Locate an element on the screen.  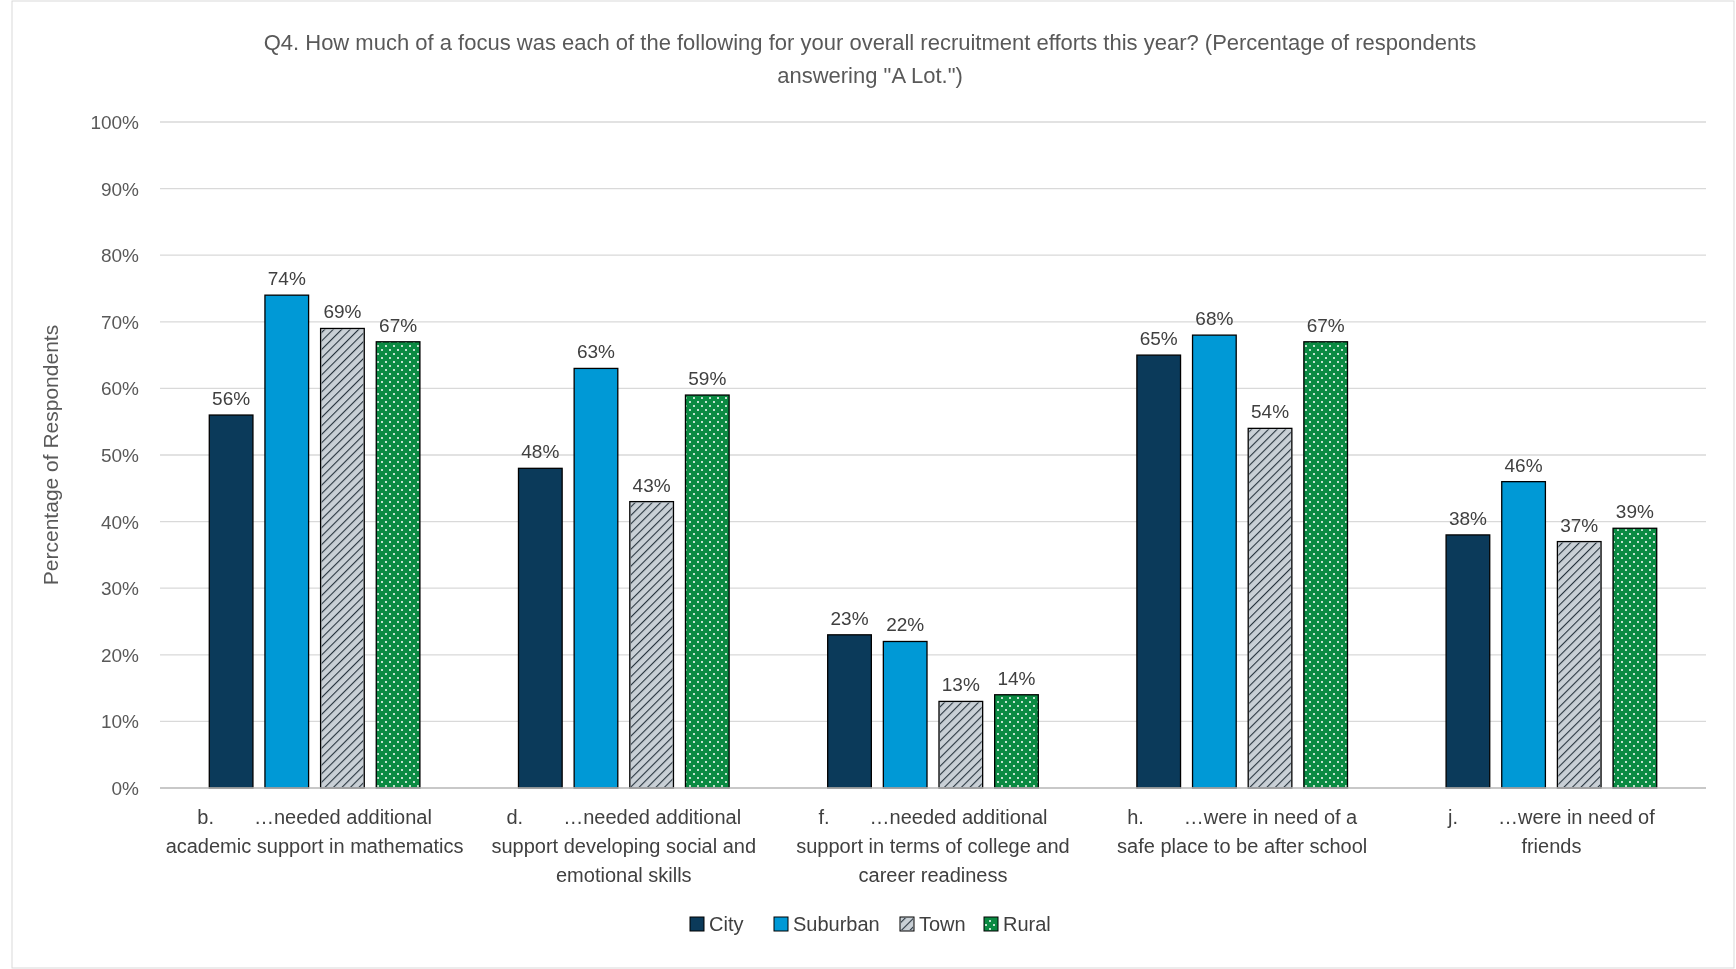
data-label: 13% is located at coordinates (960, 685).